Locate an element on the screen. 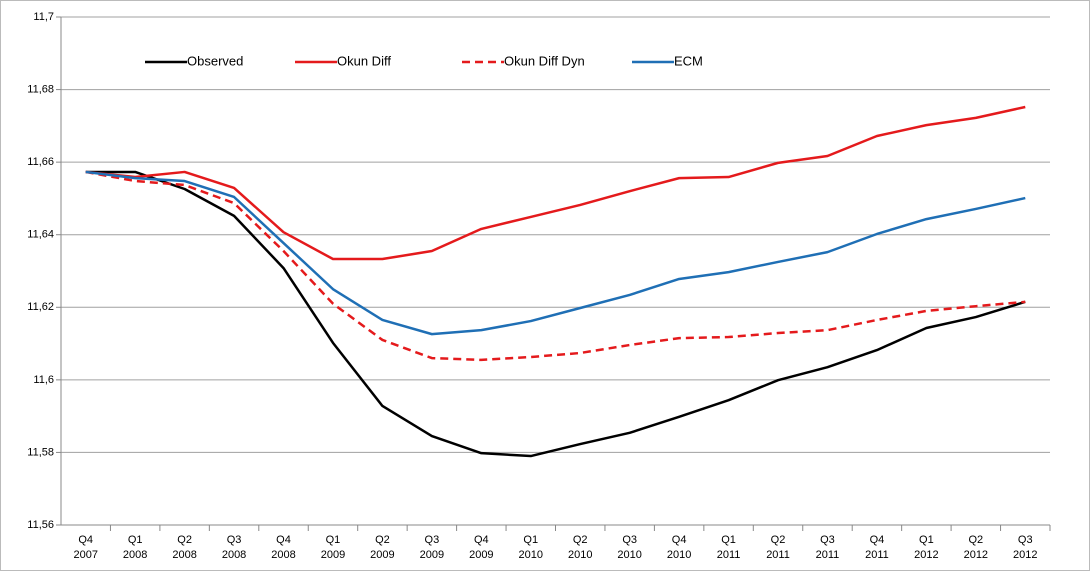  y-tick-label: 11,62 is located at coordinates (40, 307).